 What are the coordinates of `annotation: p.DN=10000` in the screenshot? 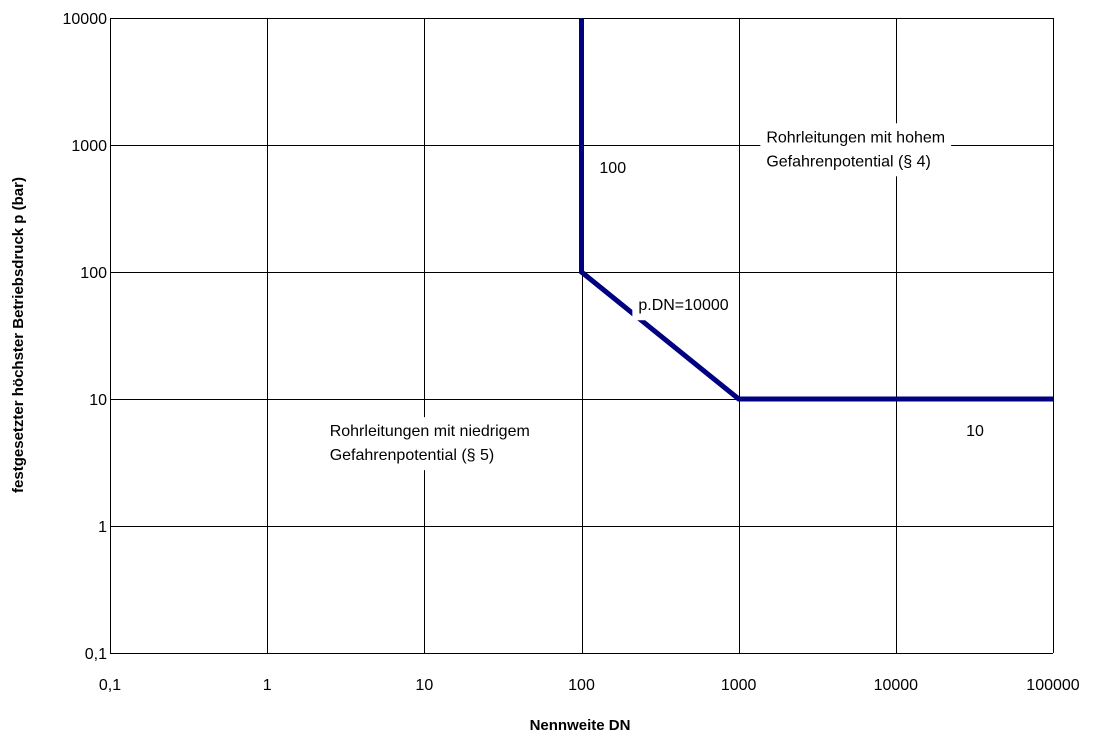 It's located at (683, 306).